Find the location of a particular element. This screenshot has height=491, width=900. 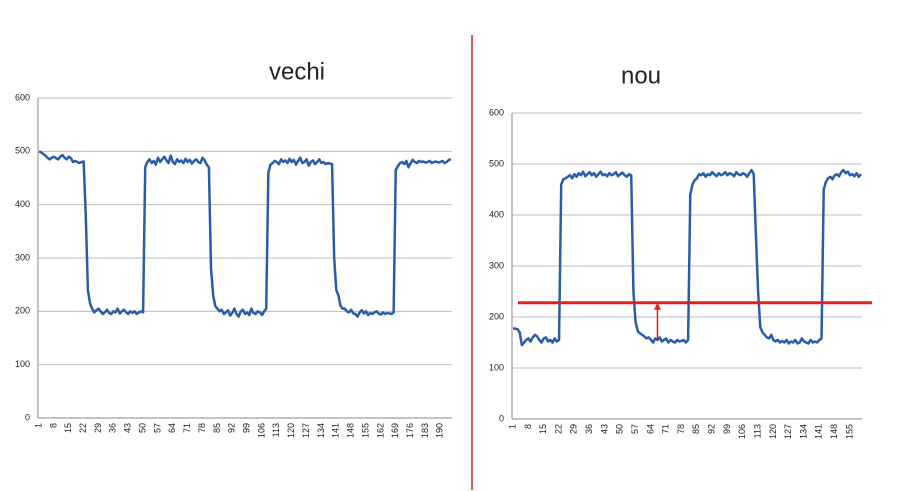

x-tick-label: 190 is located at coordinates (440, 430).